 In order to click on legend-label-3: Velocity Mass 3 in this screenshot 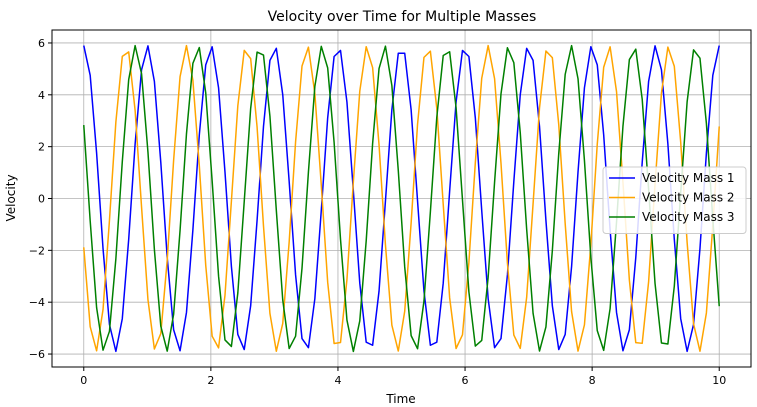, I will do `click(688, 217)`.